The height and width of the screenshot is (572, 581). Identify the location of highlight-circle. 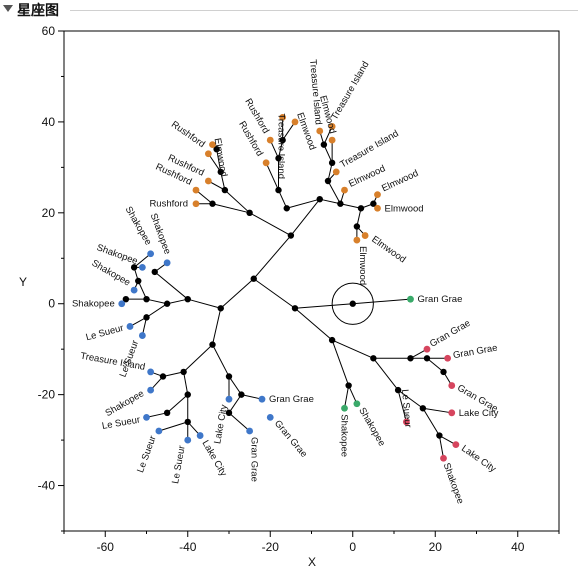
(352, 303).